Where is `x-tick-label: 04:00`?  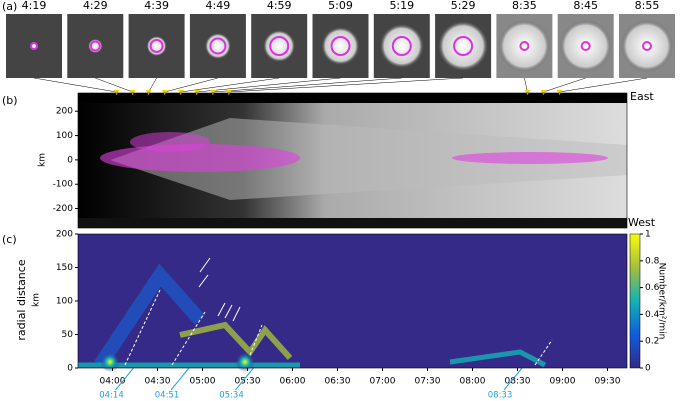
x-tick-label: 04:00 is located at coordinates (113, 382).